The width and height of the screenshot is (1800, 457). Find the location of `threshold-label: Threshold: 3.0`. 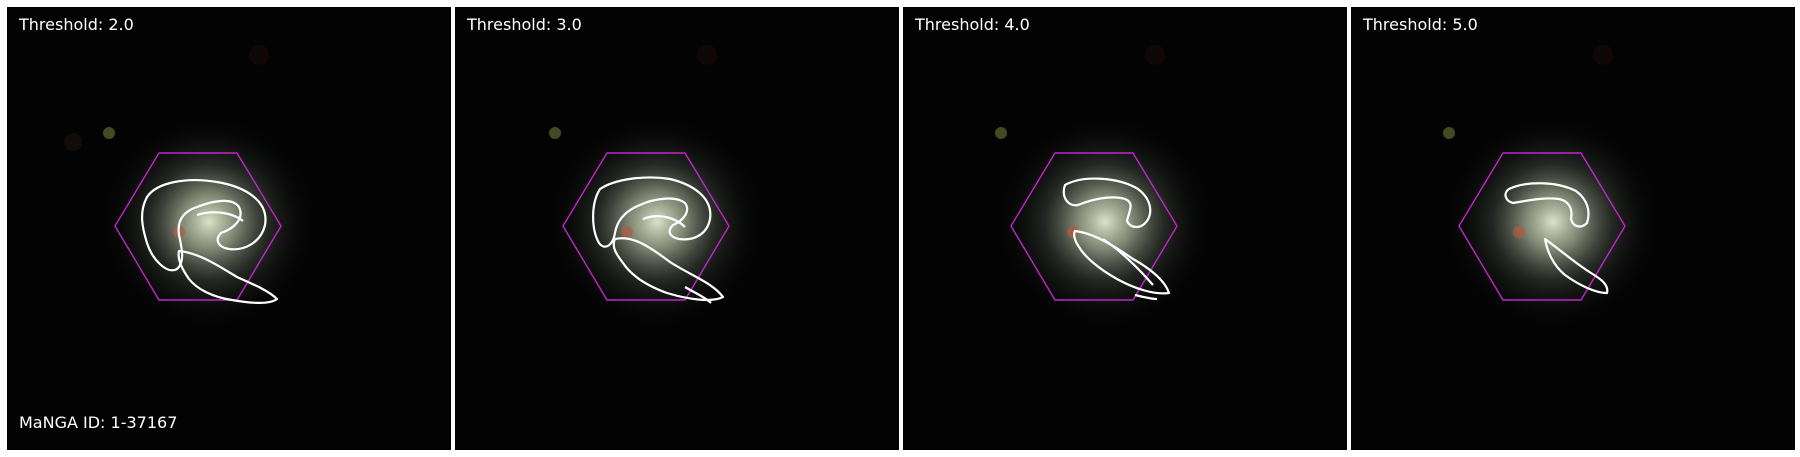

threshold-label: Threshold: 3.0 is located at coordinates (524, 24).